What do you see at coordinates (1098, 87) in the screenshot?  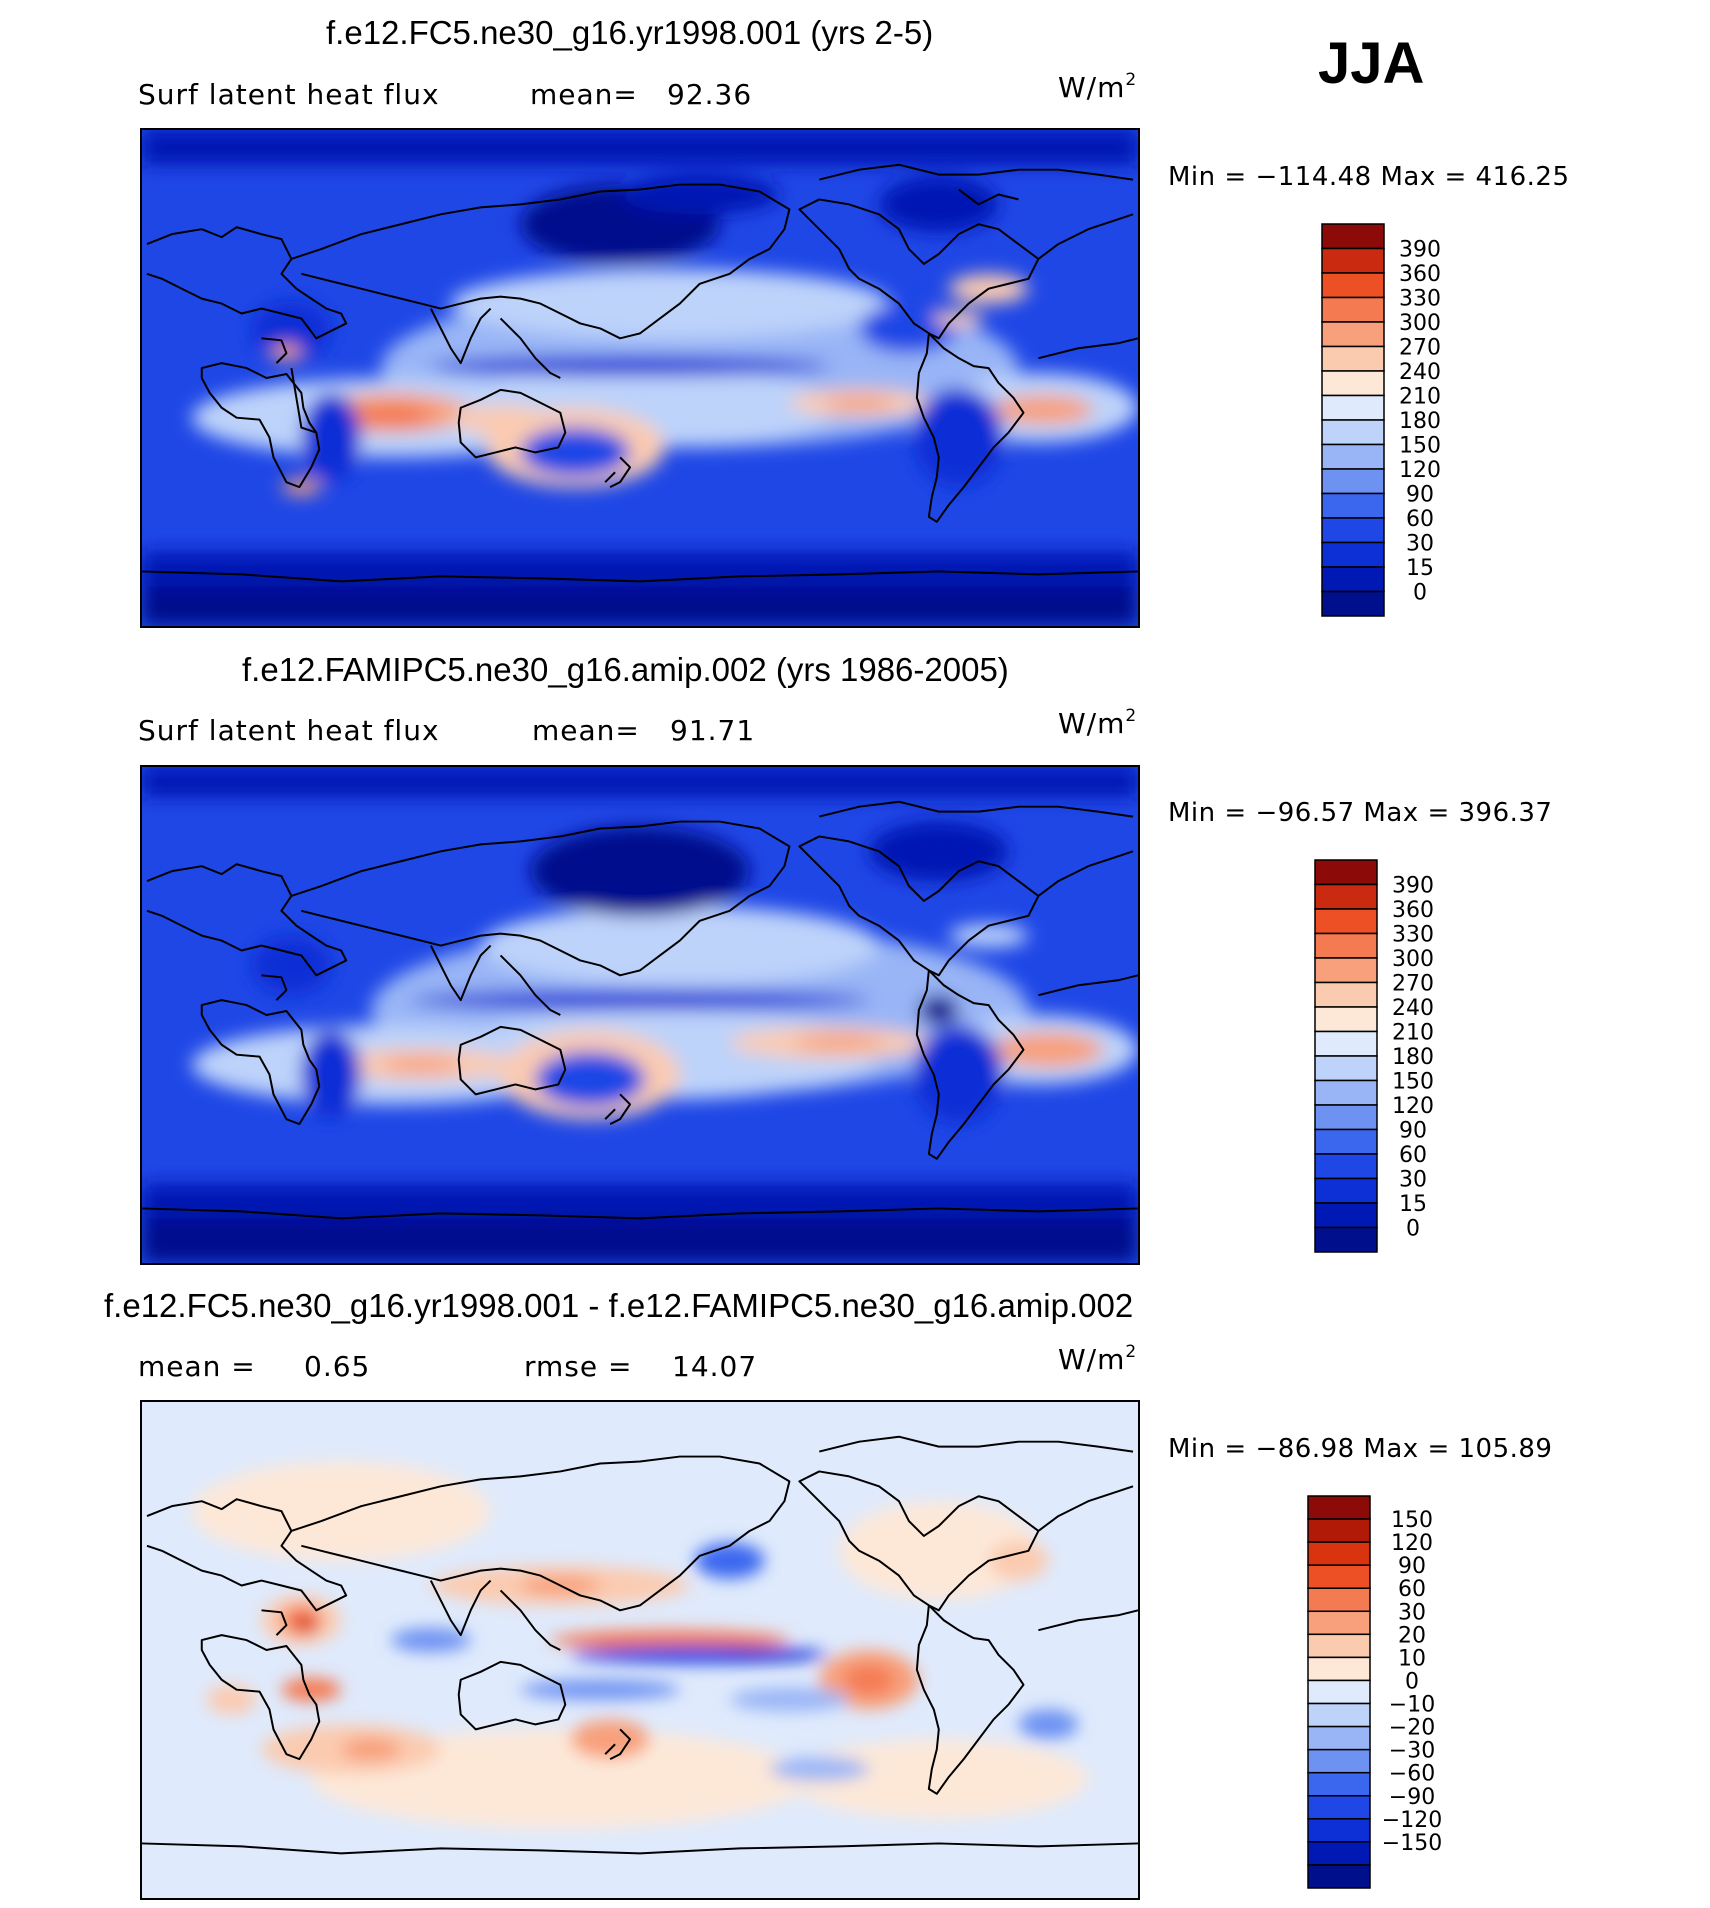 I see `panel-1-units: W/m2` at bounding box center [1098, 87].